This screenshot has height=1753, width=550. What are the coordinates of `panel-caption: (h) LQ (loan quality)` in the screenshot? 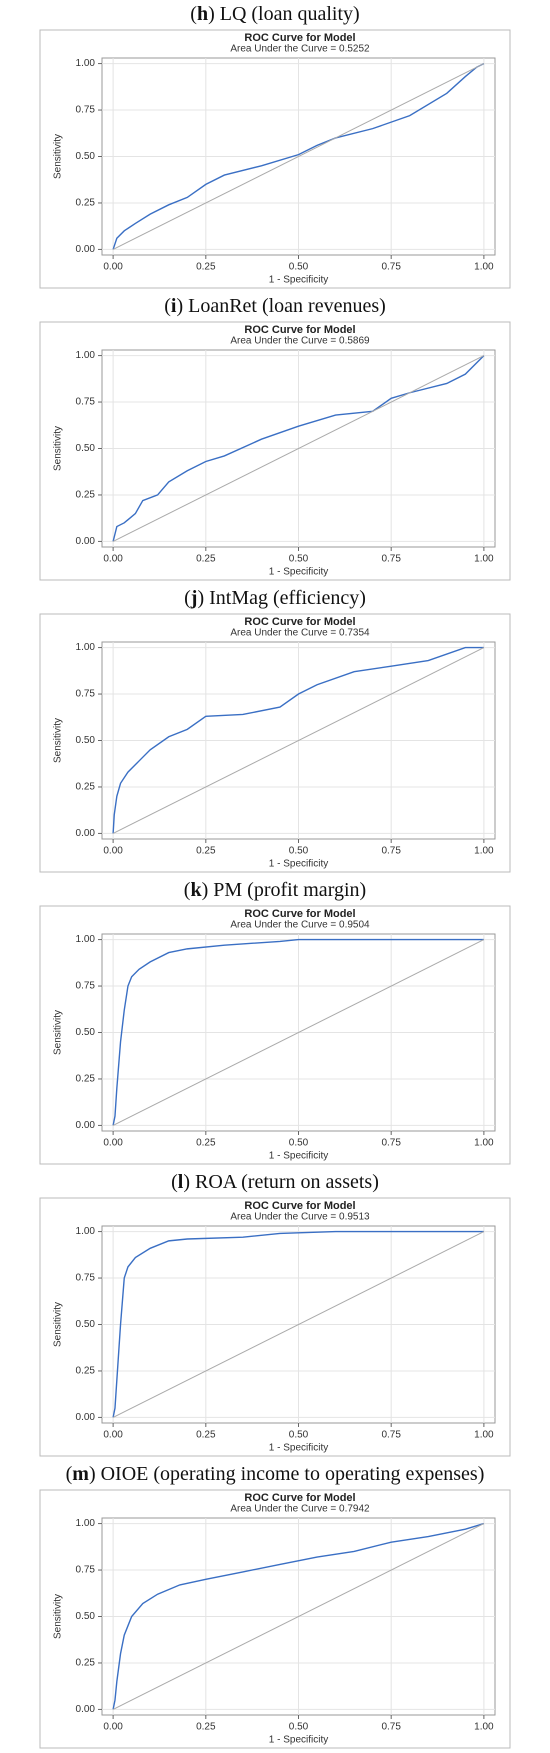 It's located at (274, 14).